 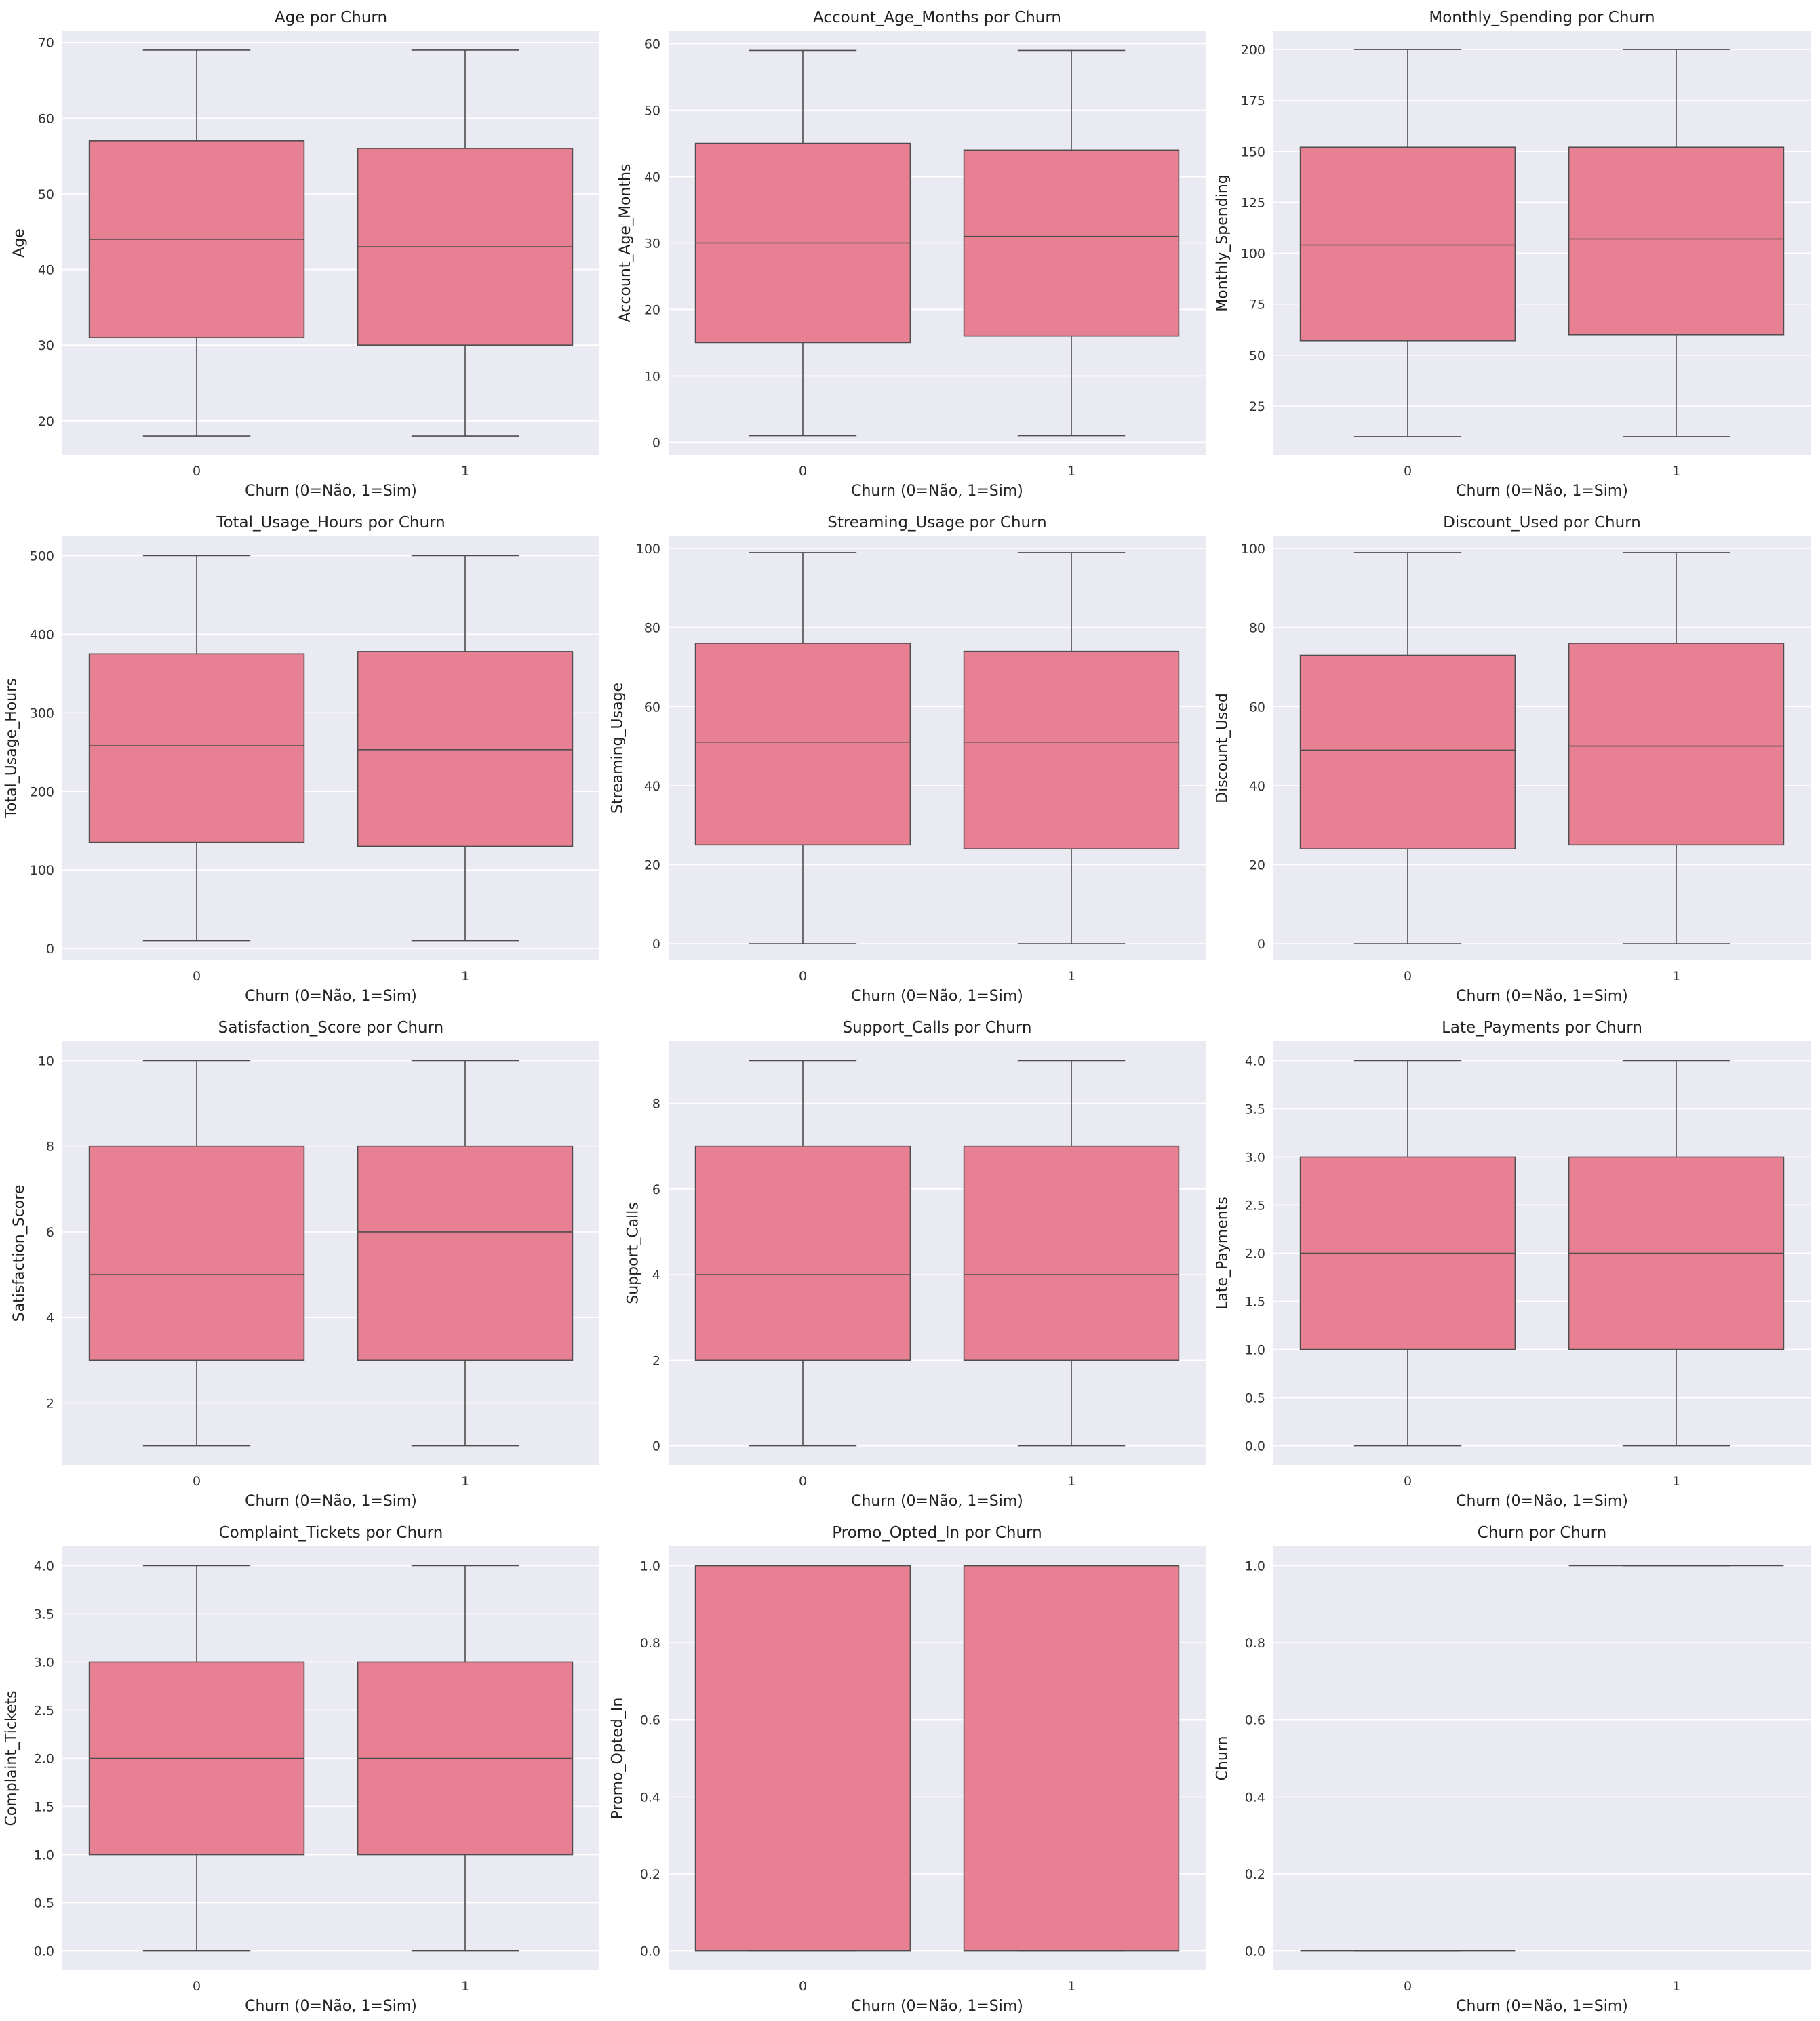 What do you see at coordinates (1257, 305) in the screenshot?
I see `y-tick-label: 75` at bounding box center [1257, 305].